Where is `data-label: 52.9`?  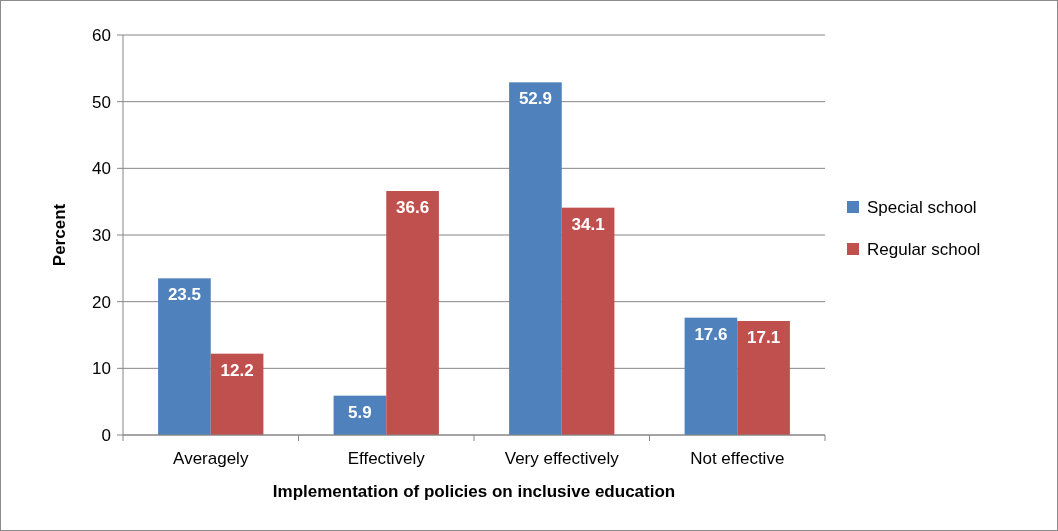 data-label: 52.9 is located at coordinates (535, 99).